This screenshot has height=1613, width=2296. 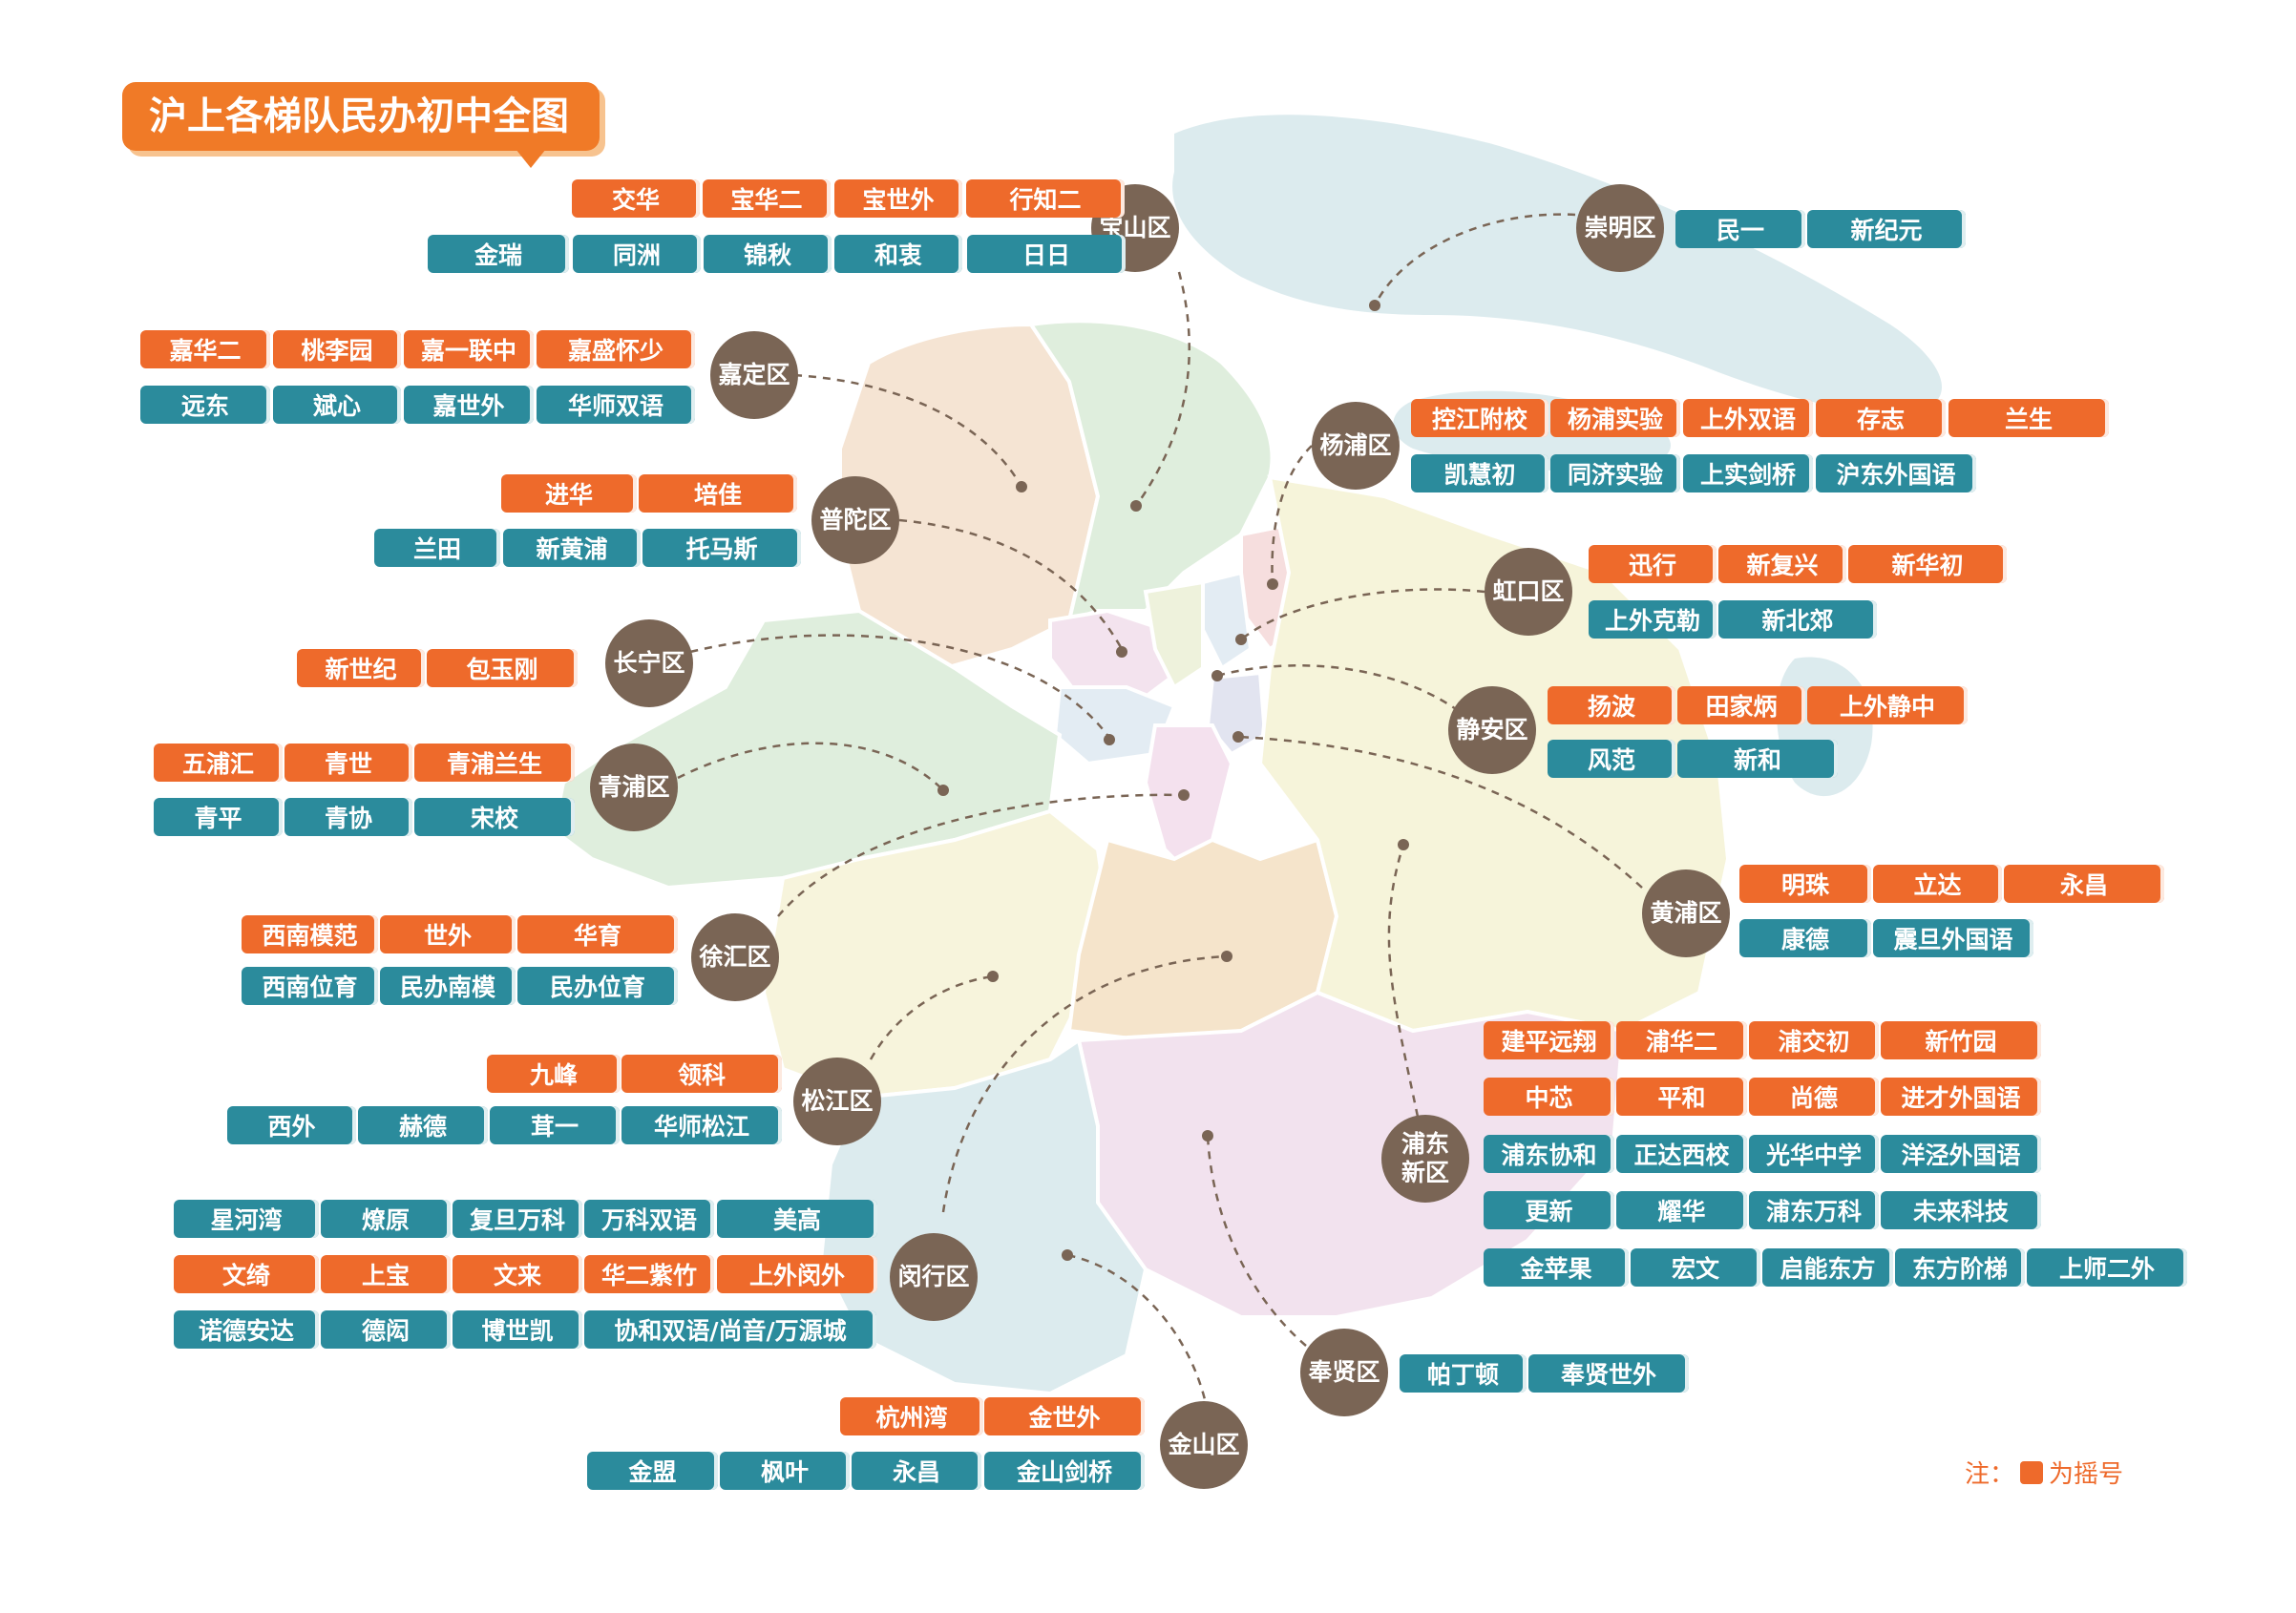 I want to click on school-label: 西南模范, so click(x=310, y=934).